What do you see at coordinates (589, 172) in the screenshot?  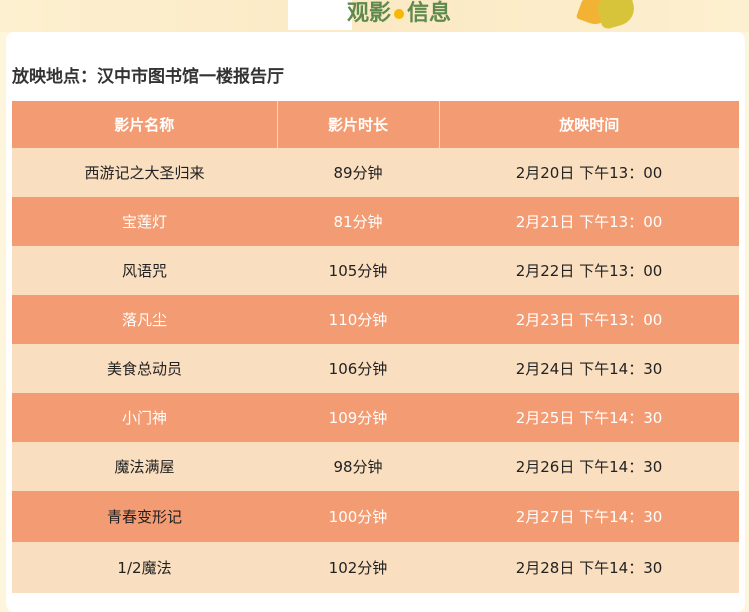 I see `screening-time: 2月20日 下午13：00` at bounding box center [589, 172].